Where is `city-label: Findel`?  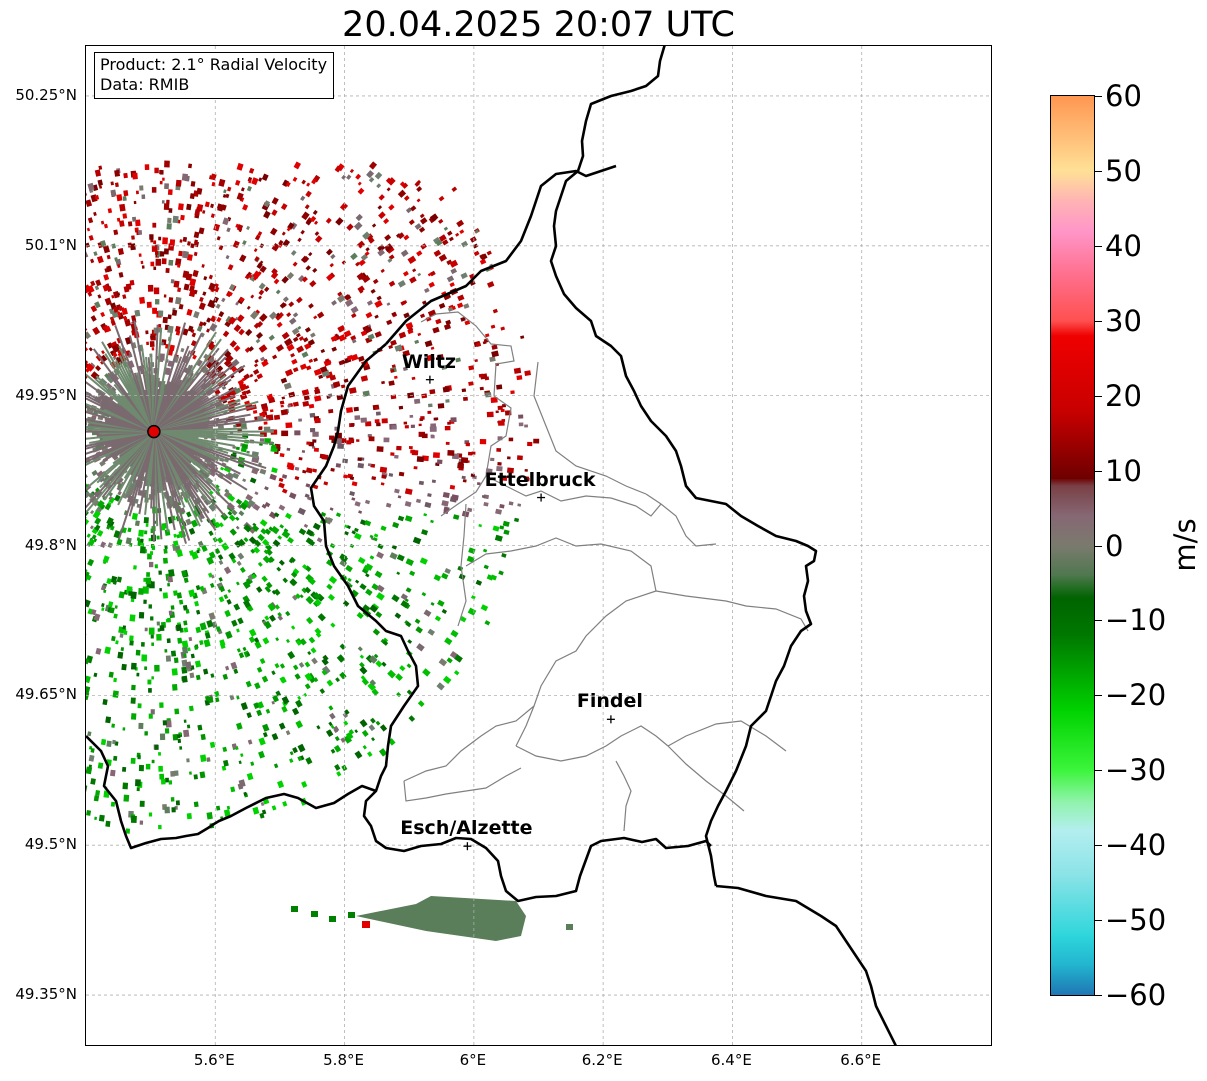 city-label: Findel is located at coordinates (609, 701).